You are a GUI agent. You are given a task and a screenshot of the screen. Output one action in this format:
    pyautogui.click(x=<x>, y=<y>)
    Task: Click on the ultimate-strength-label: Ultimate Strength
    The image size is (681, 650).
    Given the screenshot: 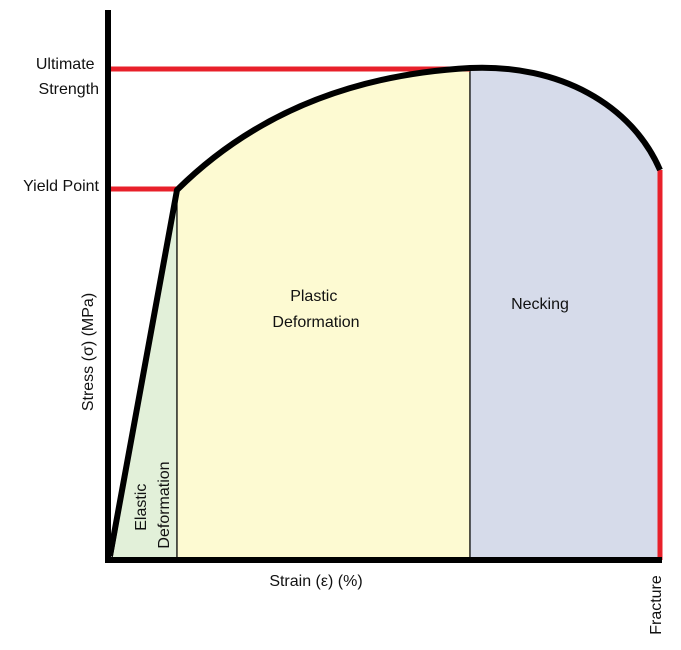 What is the action you would take?
    pyautogui.click(x=67, y=77)
    